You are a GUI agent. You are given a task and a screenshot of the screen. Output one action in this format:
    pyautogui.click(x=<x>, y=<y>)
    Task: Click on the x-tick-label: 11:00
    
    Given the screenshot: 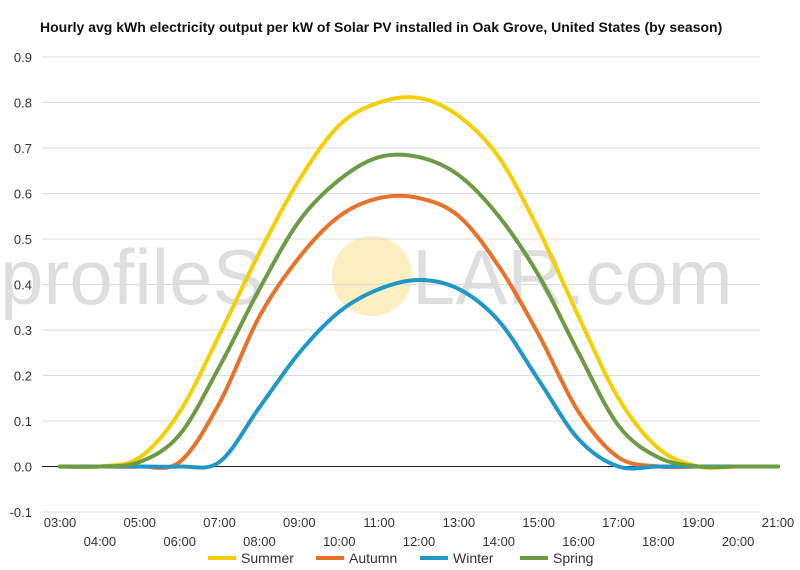 What is the action you would take?
    pyautogui.click(x=379, y=522)
    